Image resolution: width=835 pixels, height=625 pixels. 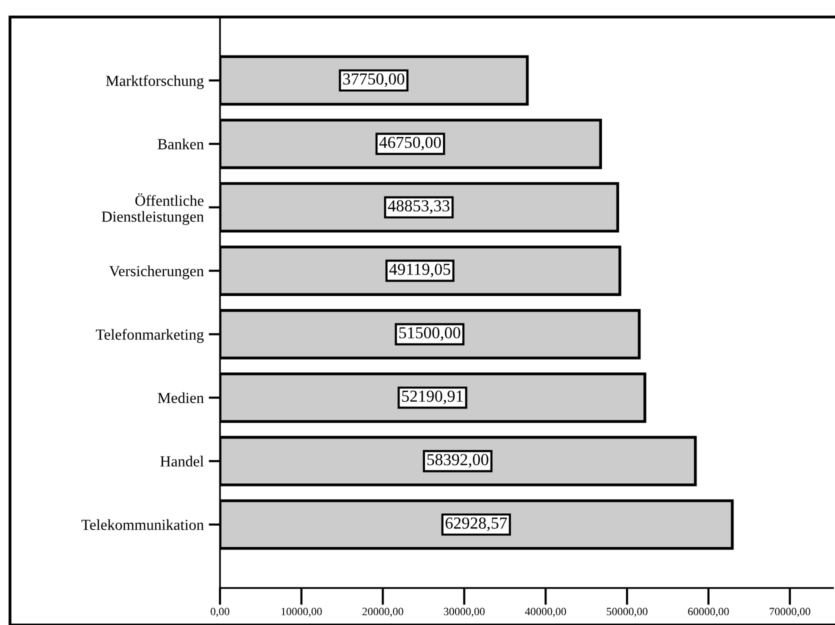 What do you see at coordinates (429, 334) in the screenshot?
I see `data-label: 51500,00` at bounding box center [429, 334].